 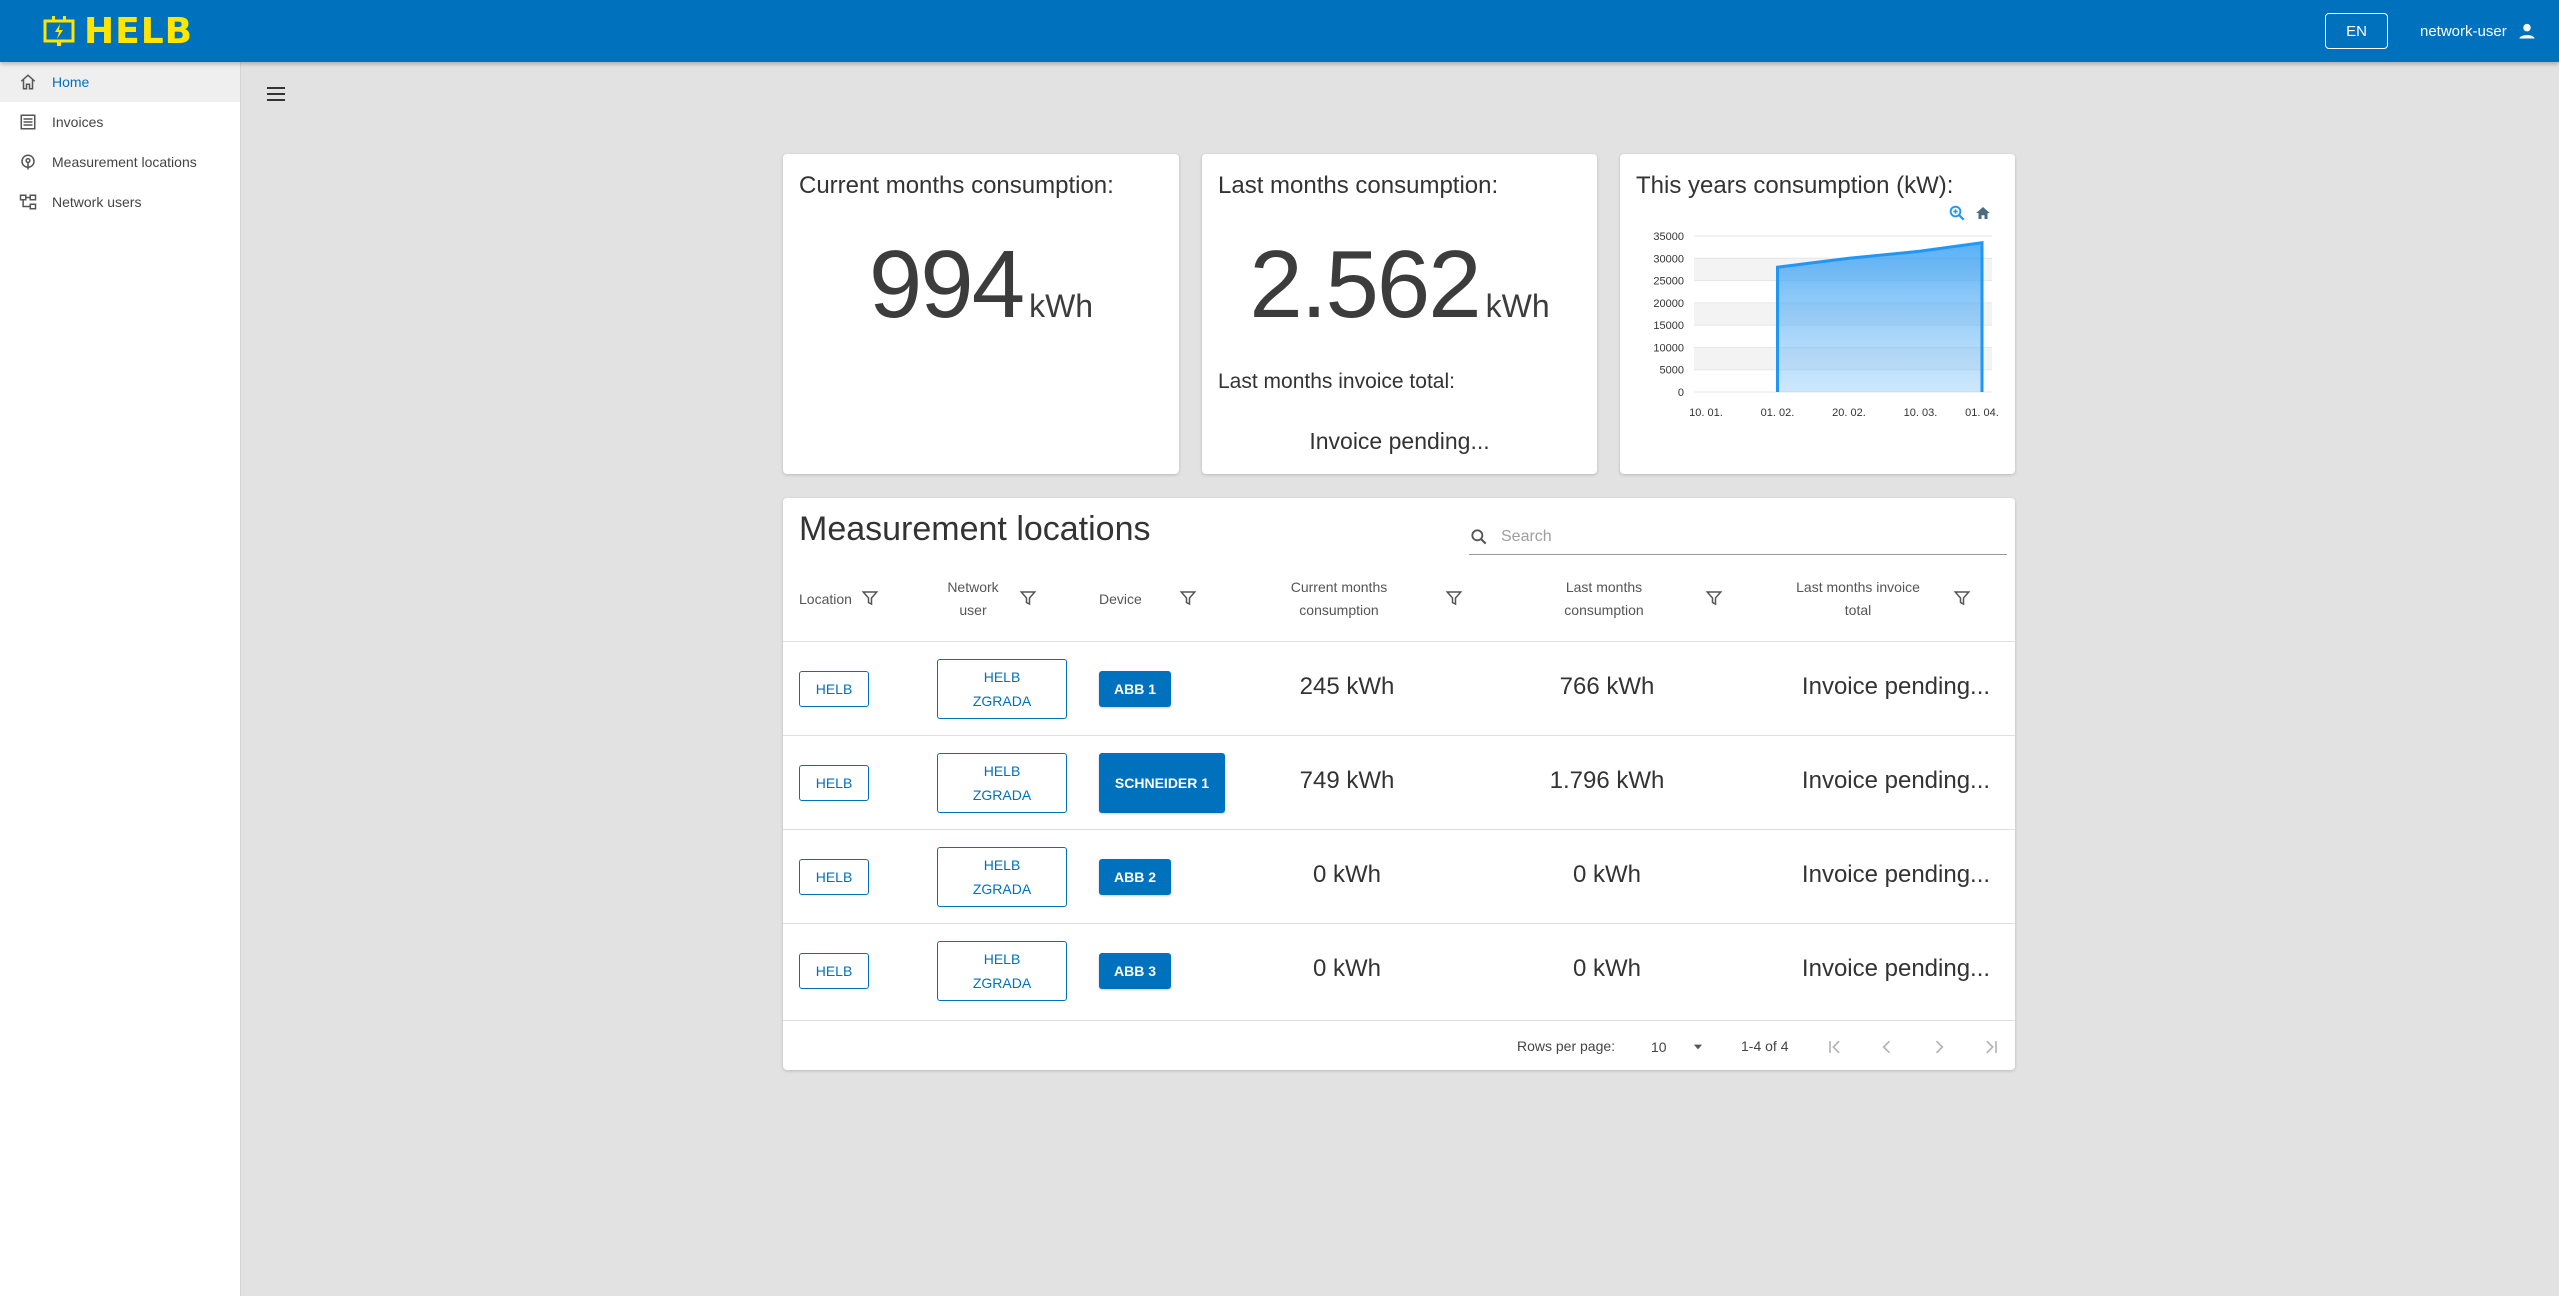 I want to click on x-tick-label: 10. 03., so click(x=1921, y=413).